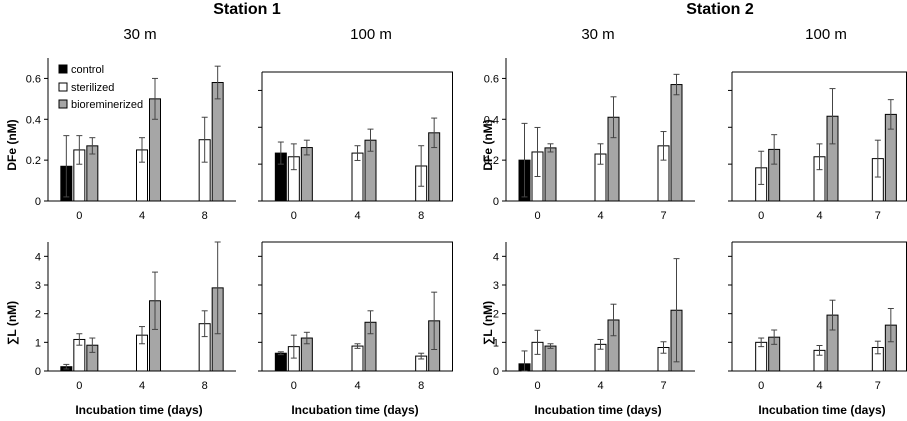 The image size is (907, 421). I want to click on x-axis-title-s2-100m: Incubation time (days), so click(821, 410).